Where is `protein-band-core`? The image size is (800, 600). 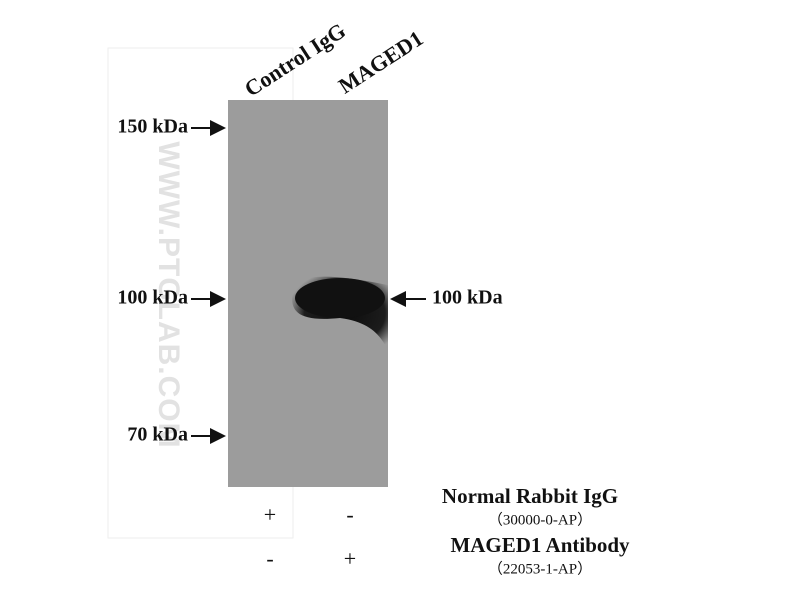
protein-band-core is located at coordinates (340, 298).